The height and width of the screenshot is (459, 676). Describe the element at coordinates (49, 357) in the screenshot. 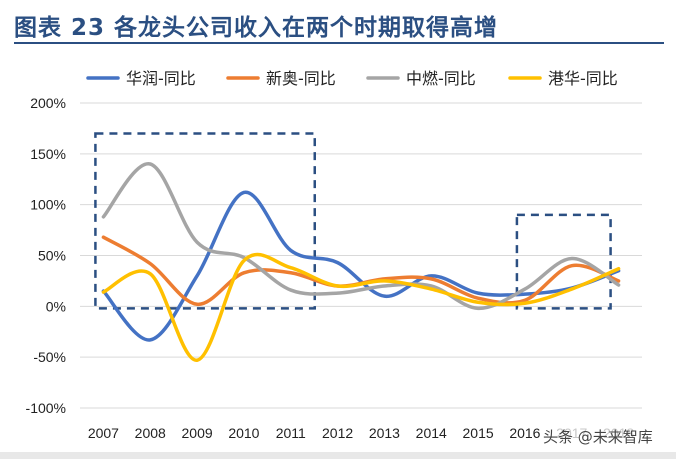

I see `y-tick-label: -50%` at that location.